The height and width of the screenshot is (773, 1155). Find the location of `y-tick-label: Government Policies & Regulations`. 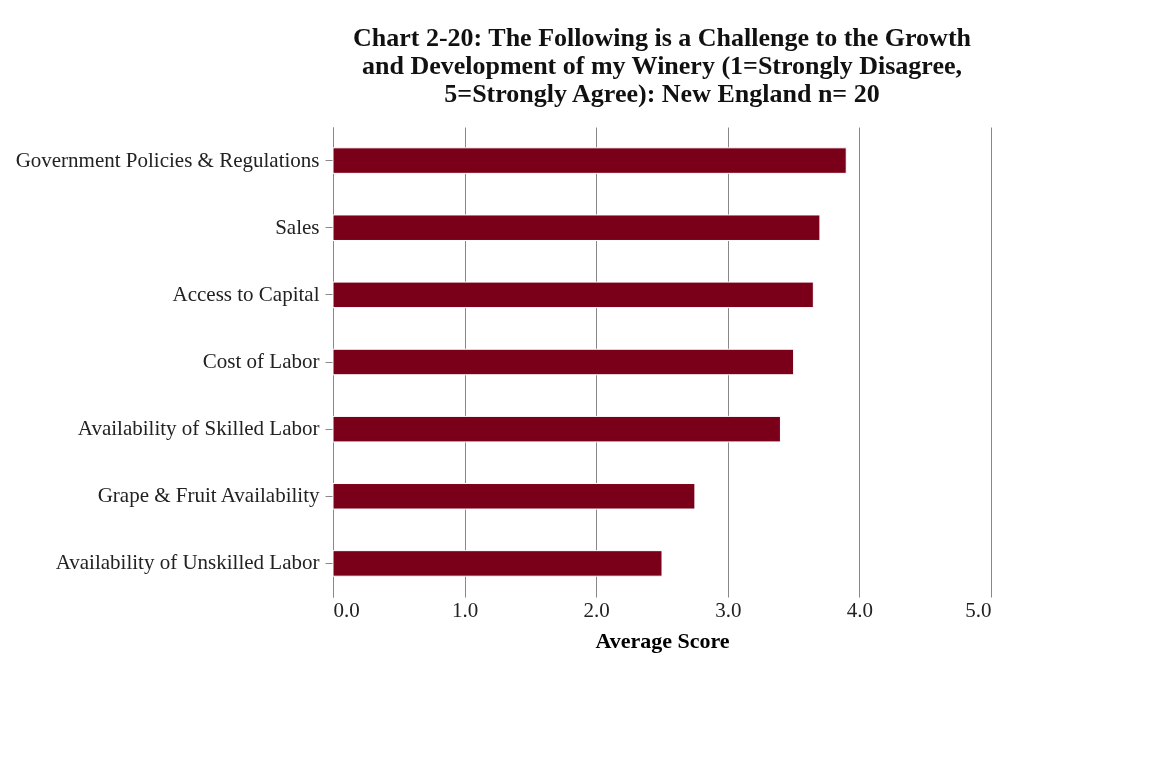

y-tick-label: Government Policies & Regulations is located at coordinates (167, 159).